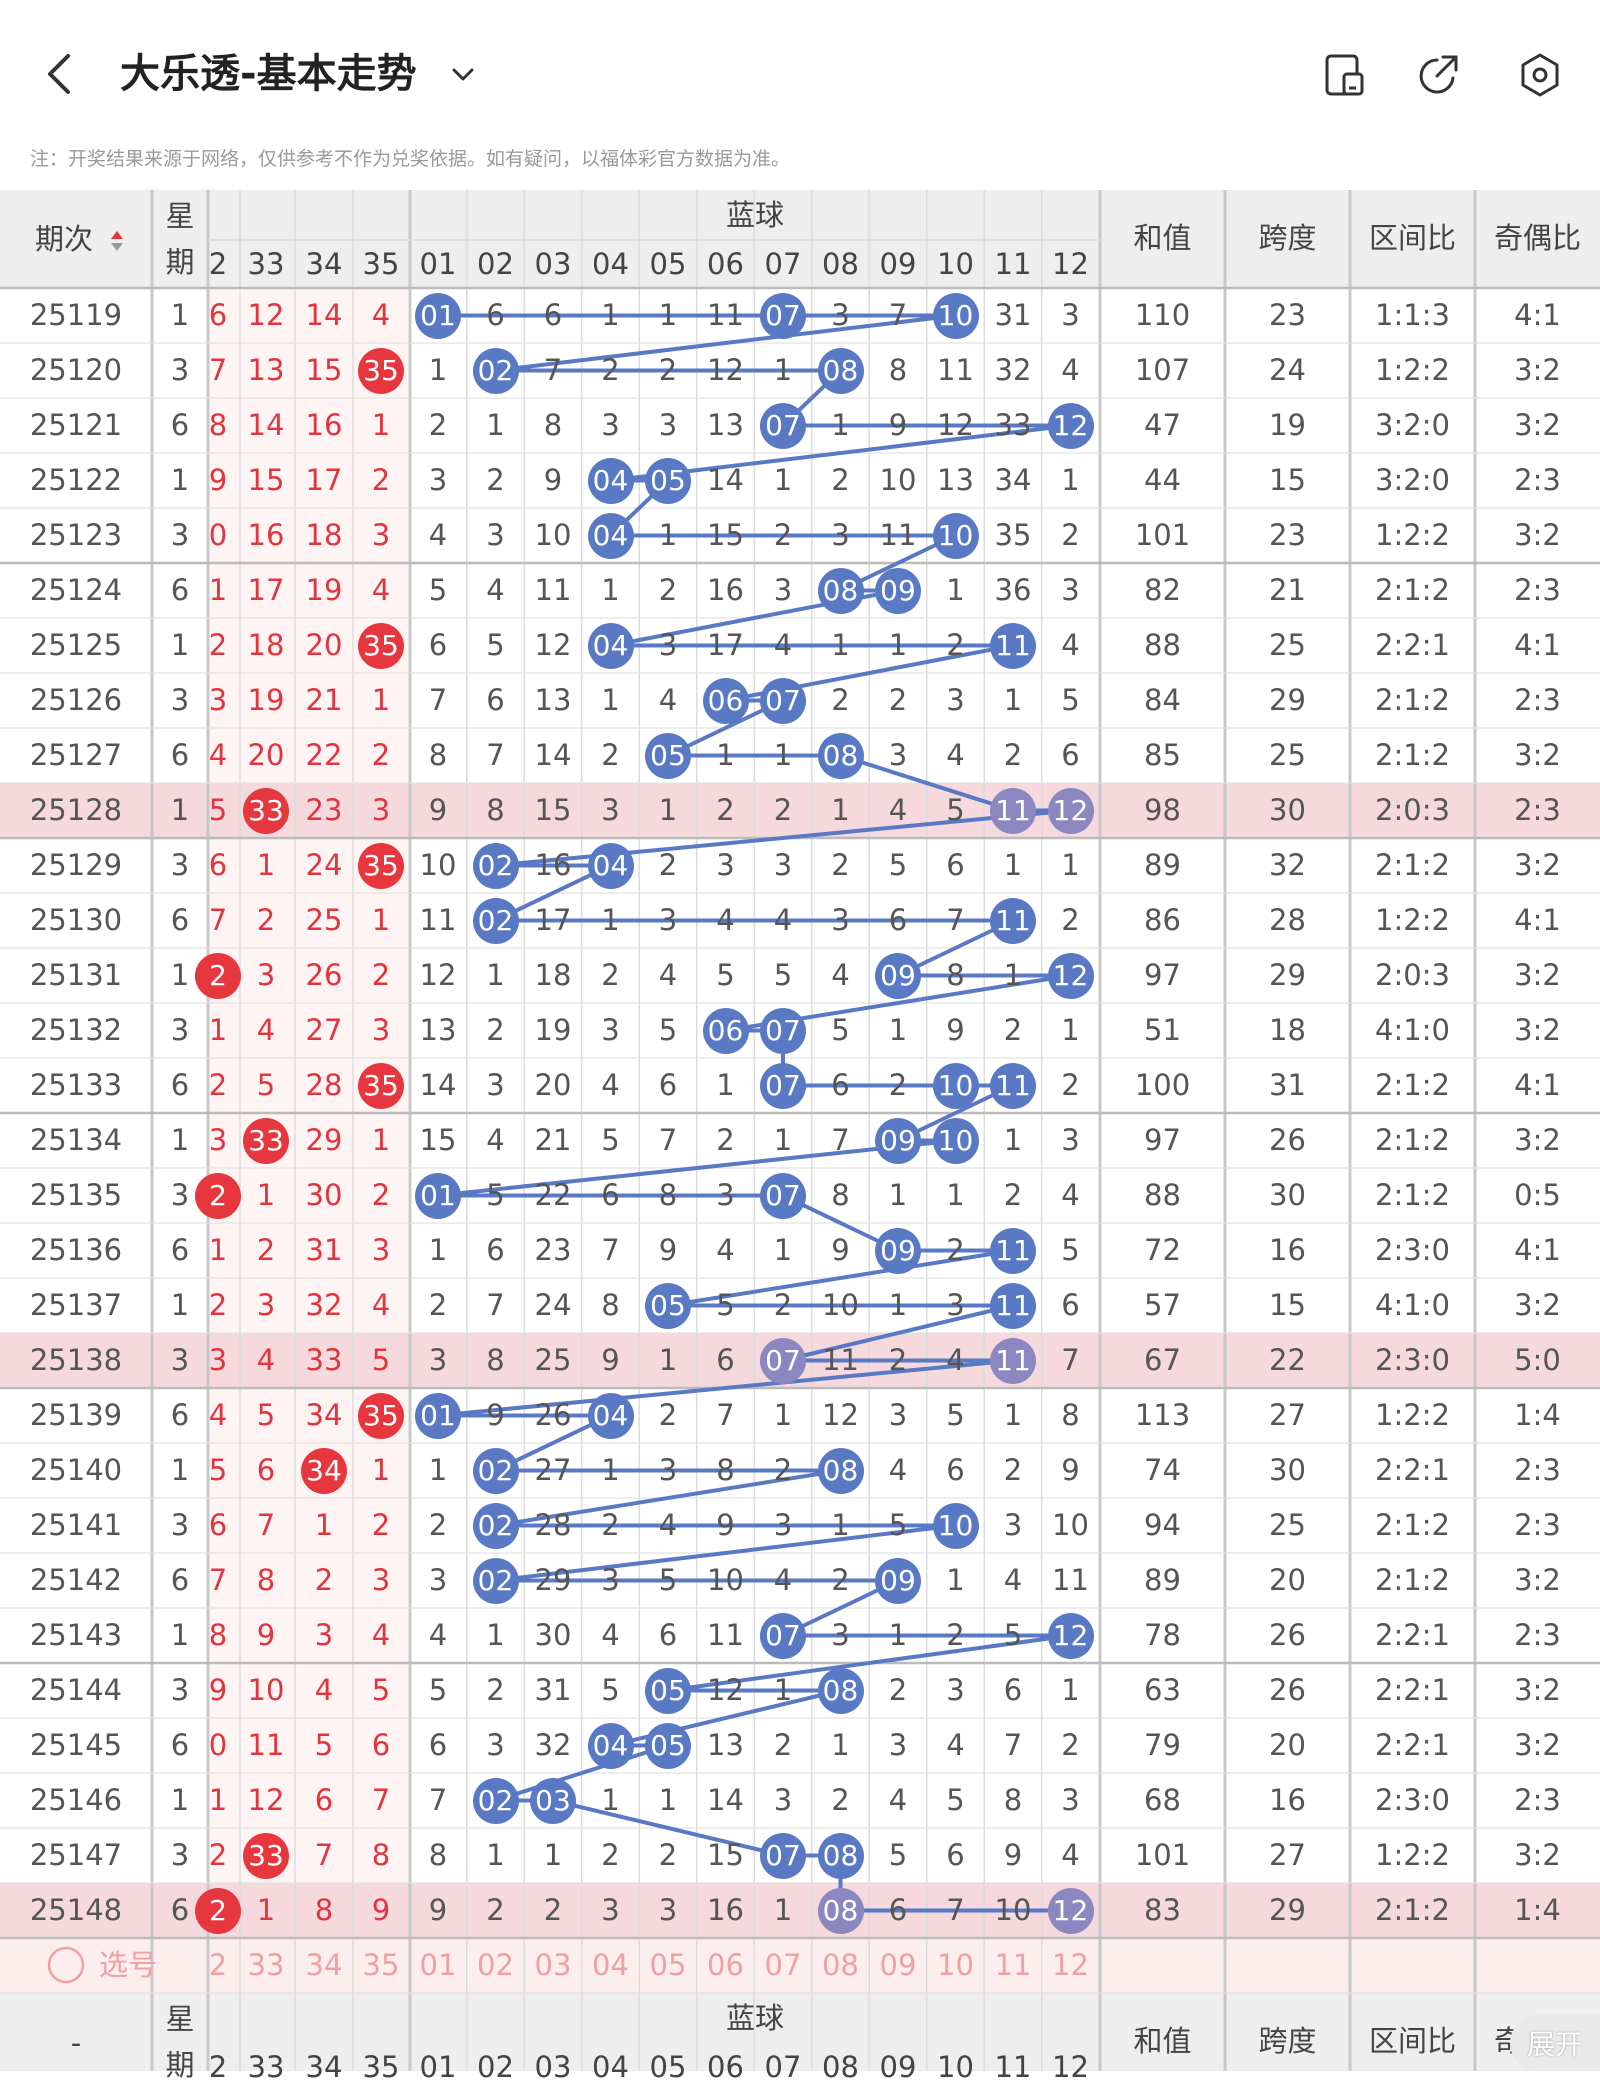  What do you see at coordinates (1287, 237) in the screenshot?
I see `col-header-span: 跨度` at bounding box center [1287, 237].